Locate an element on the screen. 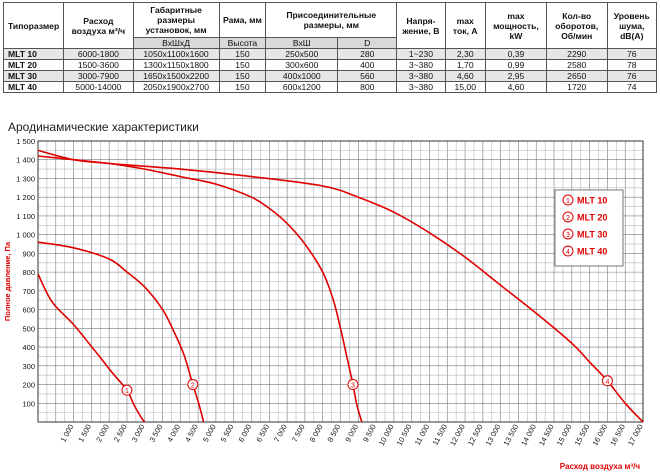 The image size is (660, 476). series-marker-label: 4 is located at coordinates (607, 382).